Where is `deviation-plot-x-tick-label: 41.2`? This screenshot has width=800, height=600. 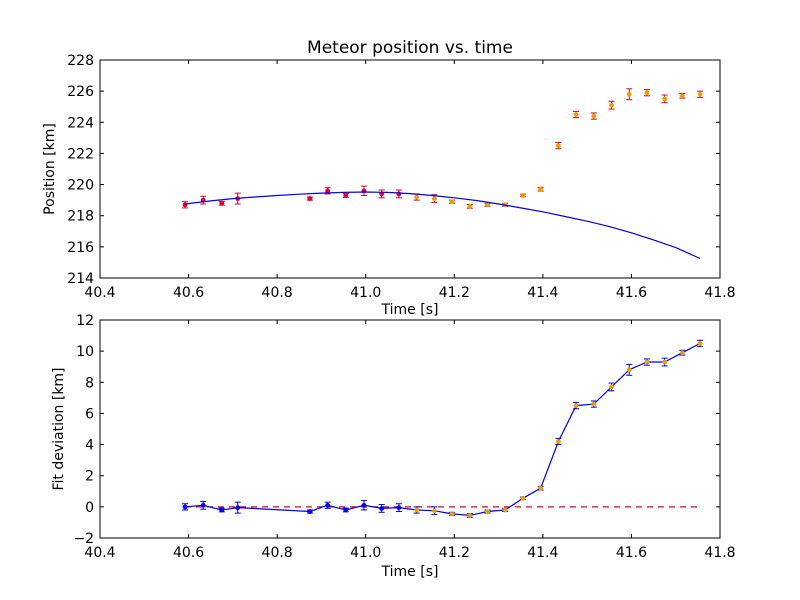 deviation-plot-x-tick-label: 41.2 is located at coordinates (454, 553).